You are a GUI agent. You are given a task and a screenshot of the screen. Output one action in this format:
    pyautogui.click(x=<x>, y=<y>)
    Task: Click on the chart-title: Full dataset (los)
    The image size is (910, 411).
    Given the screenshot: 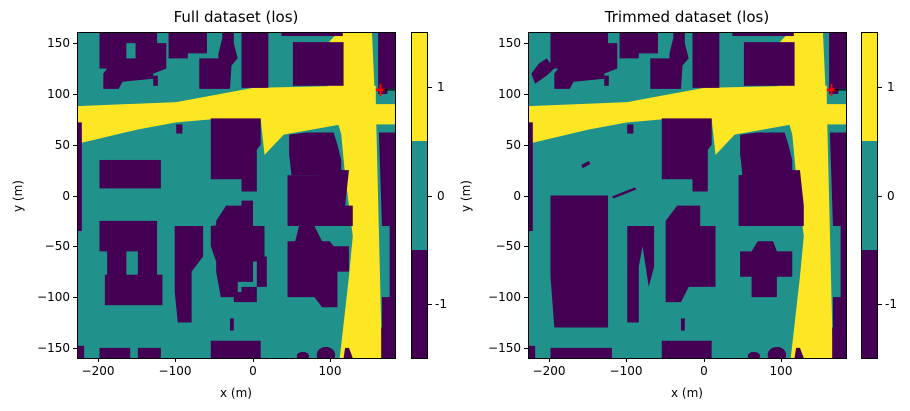 What is the action you would take?
    pyautogui.click(x=236, y=17)
    